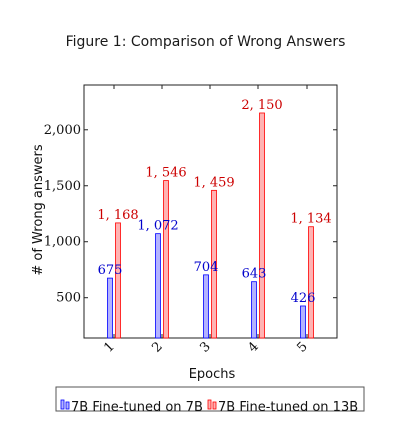 This screenshot has height=444, width=411. What do you see at coordinates (165, 173) in the screenshot?
I see `data-label: 1, 546` at bounding box center [165, 173].